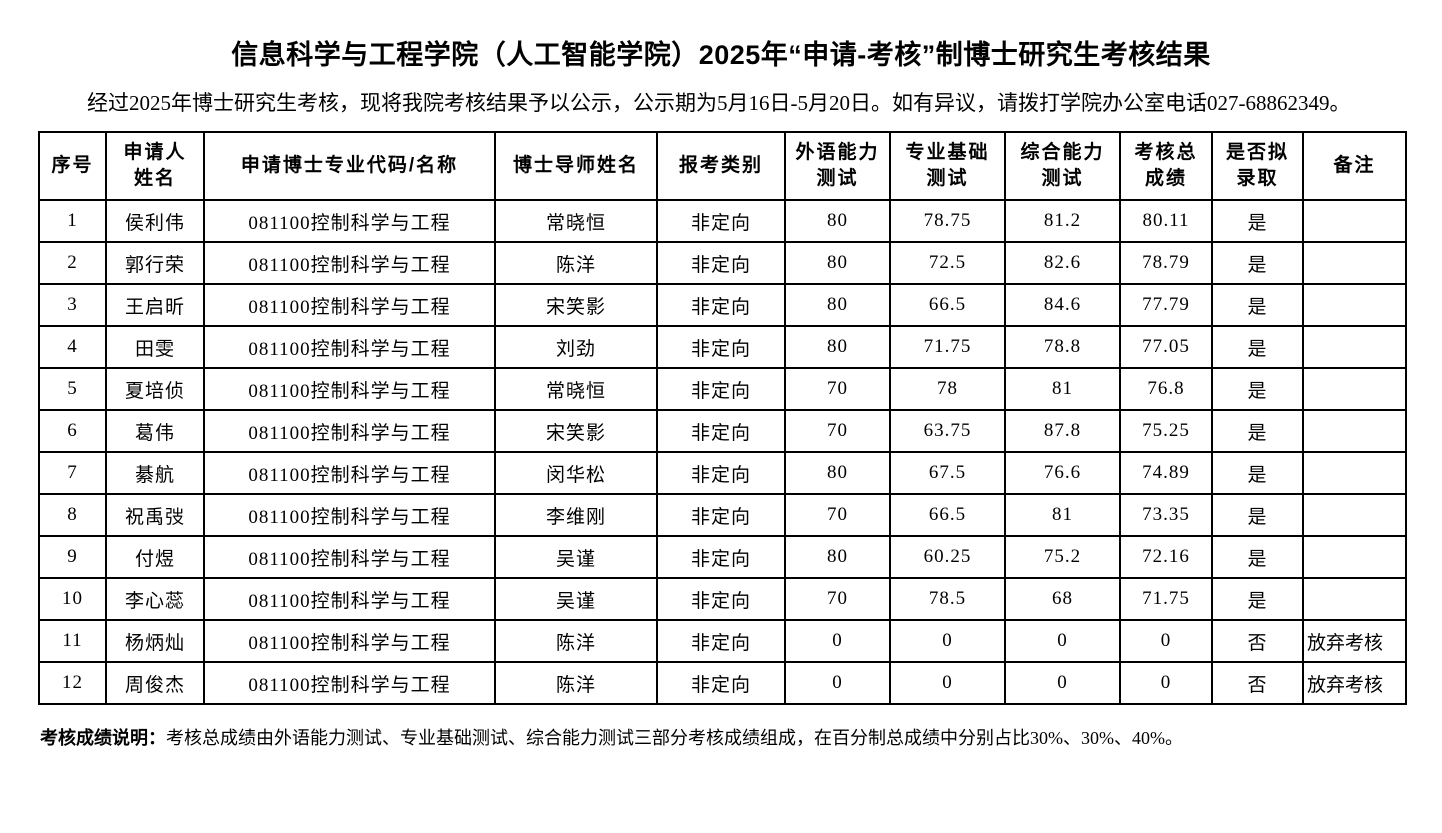  I want to click on cell-comprehensive-ability-score: 78.8, so click(1062, 347).